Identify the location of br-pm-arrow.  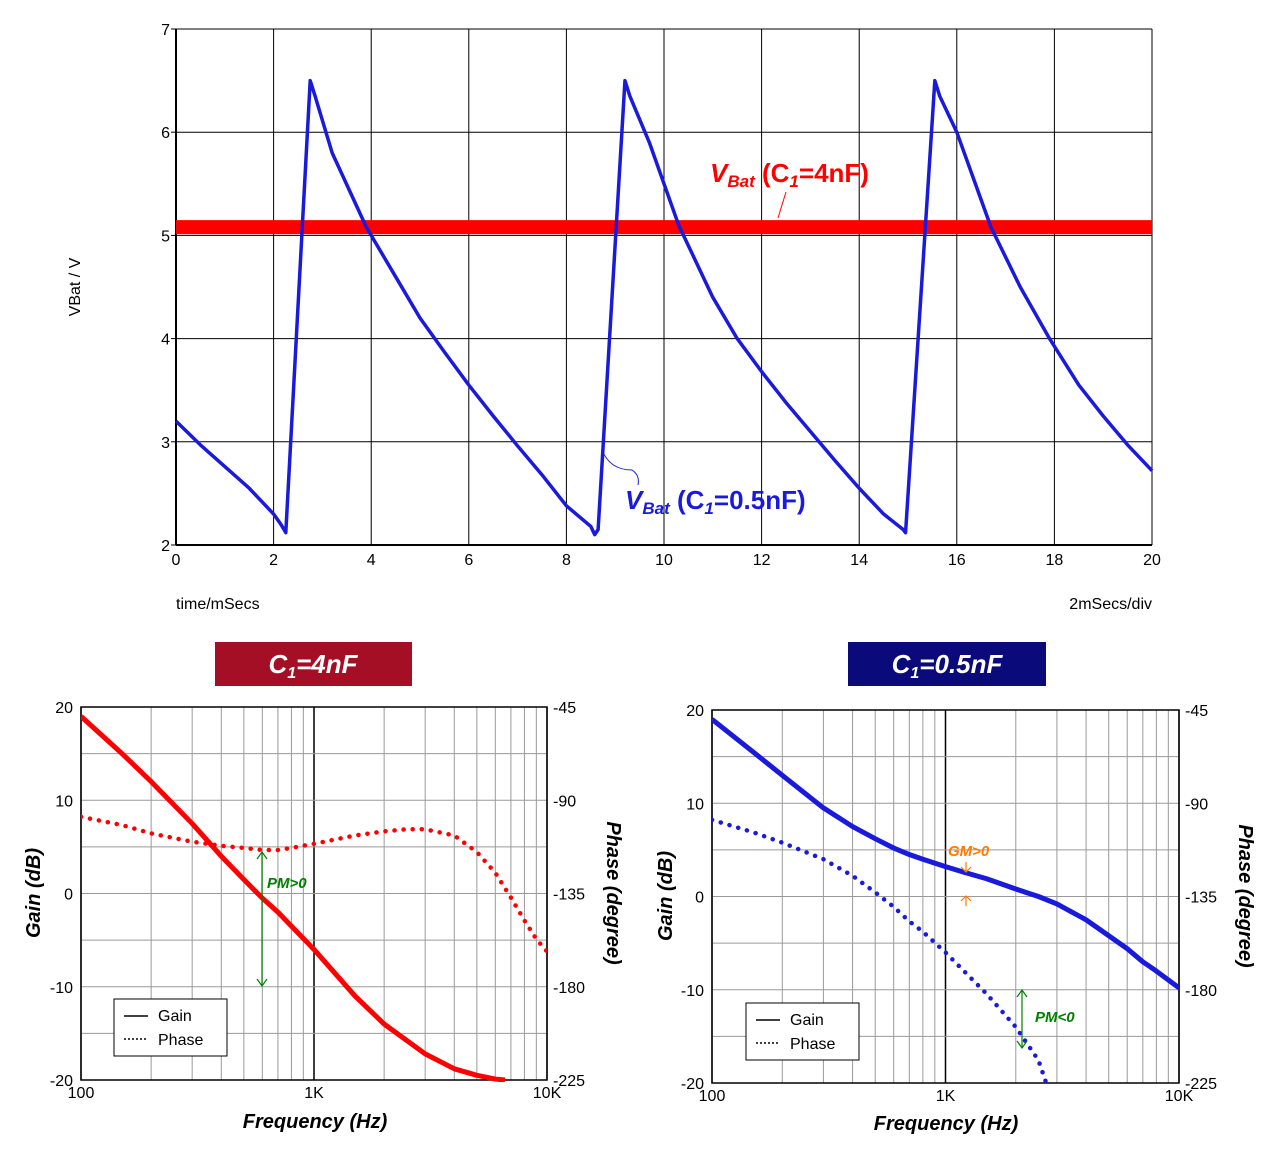
(1022, 1019).